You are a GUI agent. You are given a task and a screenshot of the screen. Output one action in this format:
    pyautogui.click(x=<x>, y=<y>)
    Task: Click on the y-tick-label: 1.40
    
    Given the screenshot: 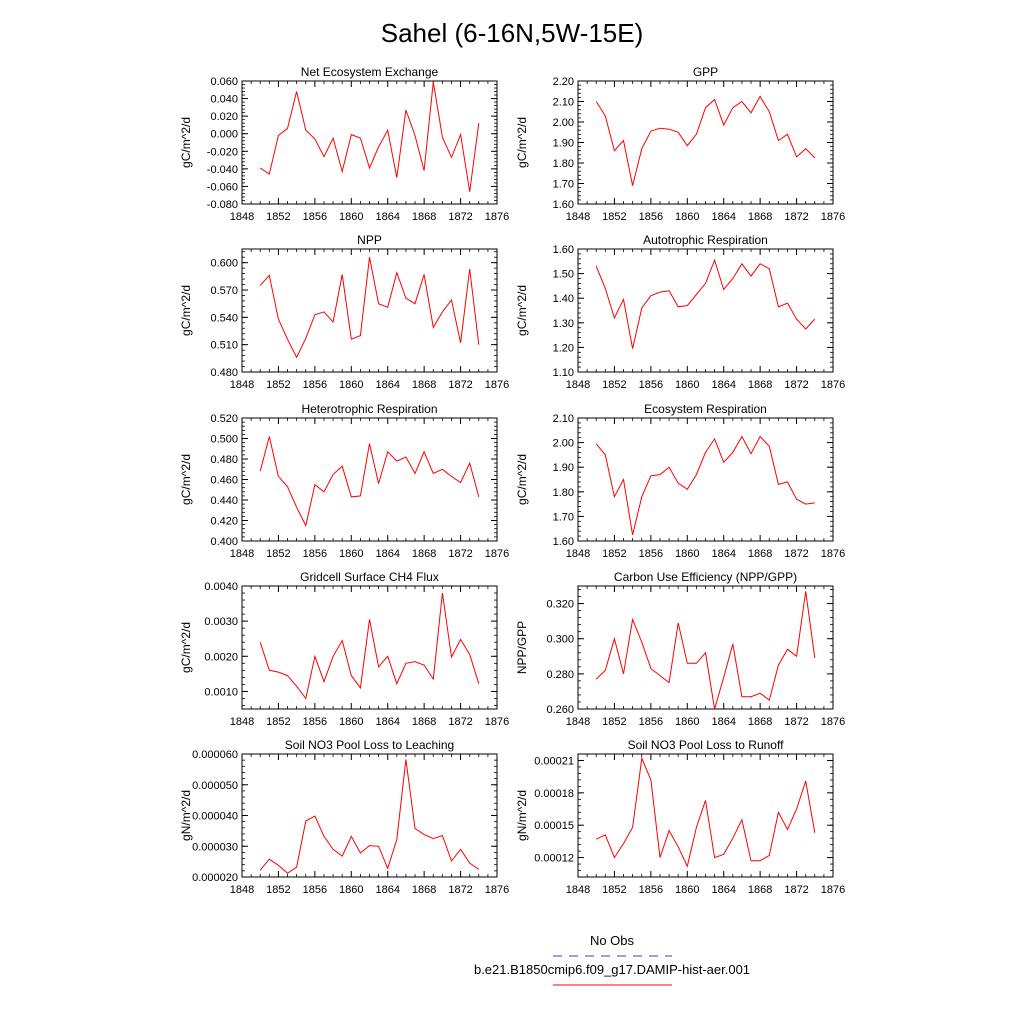 What is the action you would take?
    pyautogui.click(x=563, y=299)
    